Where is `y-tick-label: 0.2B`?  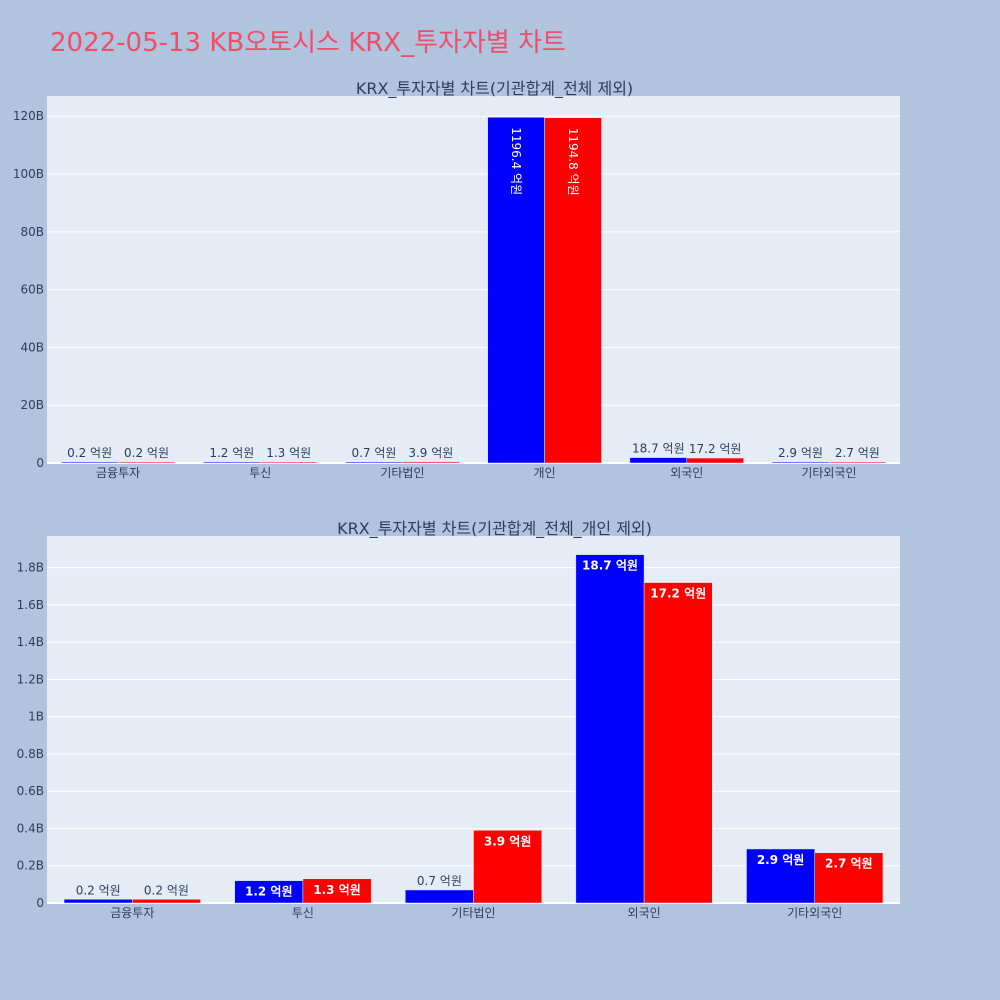 y-tick-label: 0.2B is located at coordinates (30, 866).